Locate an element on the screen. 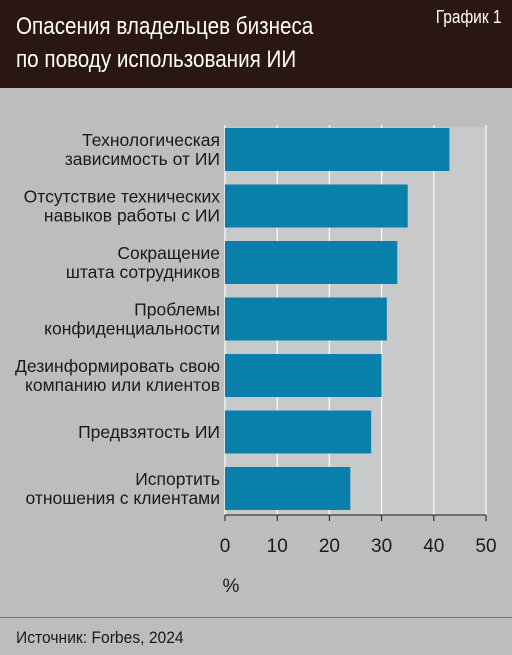  category-label: Предвзятость ИИ is located at coordinates (149, 432).